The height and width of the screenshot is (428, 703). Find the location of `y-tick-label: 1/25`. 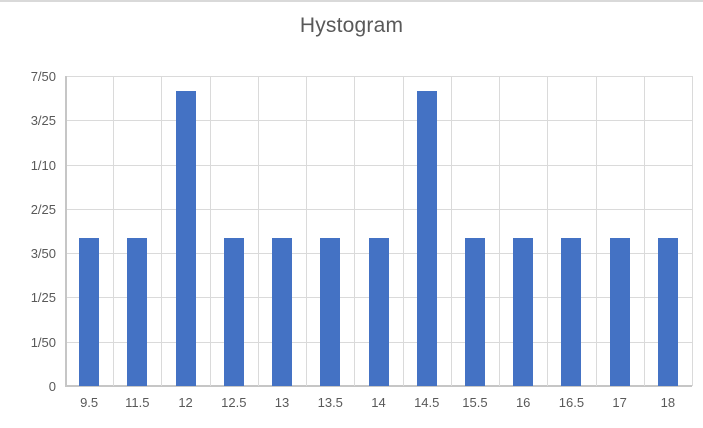

y-tick-label: 1/25 is located at coordinates (43, 298).